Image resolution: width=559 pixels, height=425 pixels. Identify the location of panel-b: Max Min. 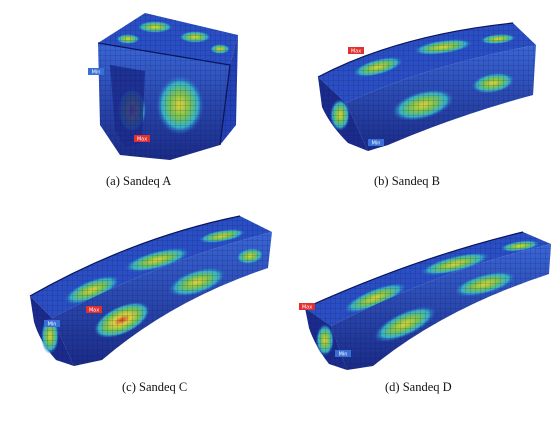
(423, 90).